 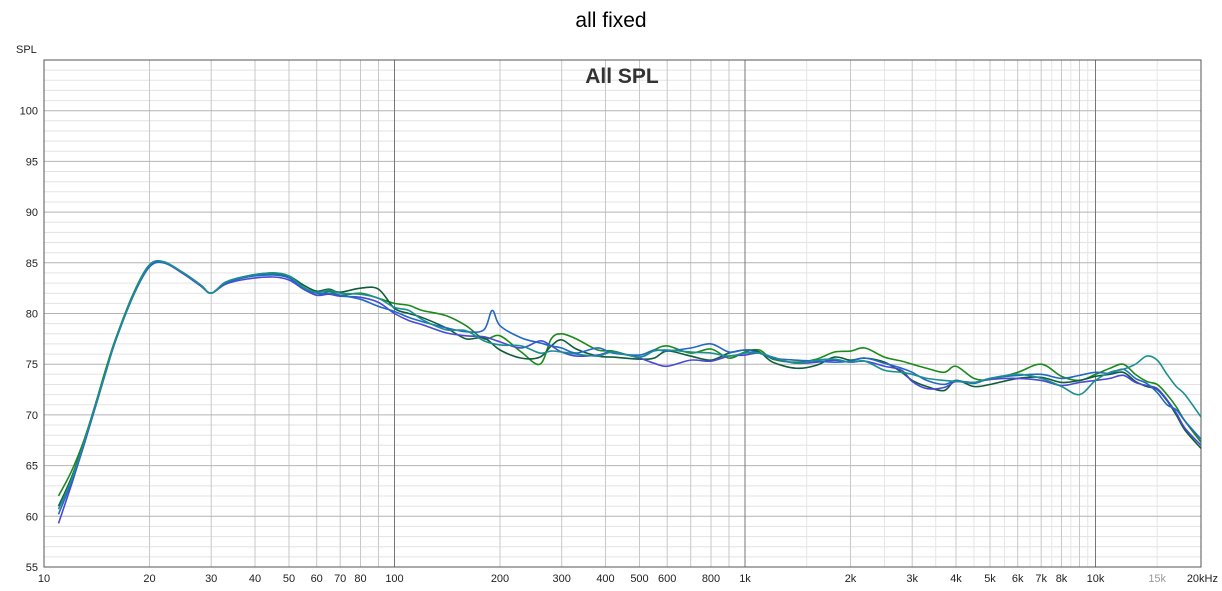 What do you see at coordinates (1062, 579) in the screenshot?
I see `x-tick-label: 8k` at bounding box center [1062, 579].